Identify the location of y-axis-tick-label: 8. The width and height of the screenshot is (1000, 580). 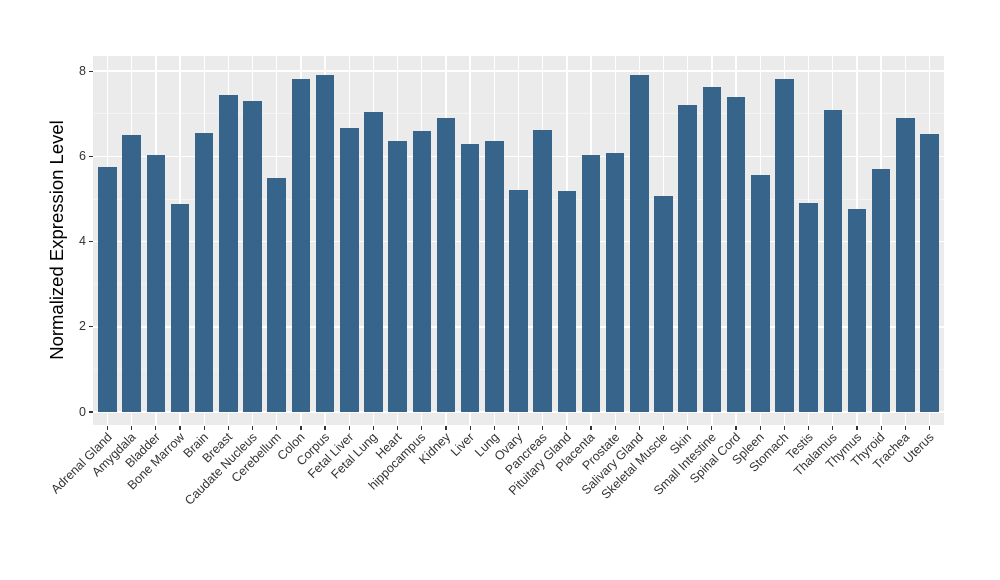
(82, 70).